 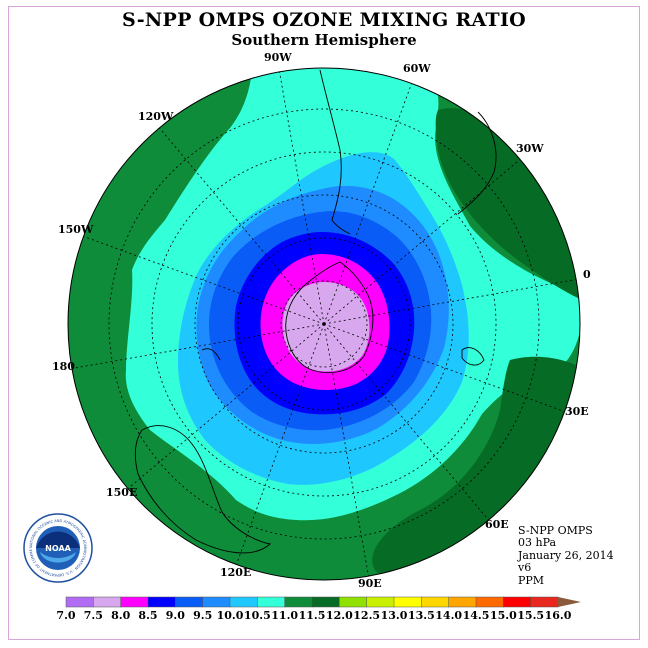 I want to click on map-subtitle: Southern Hemisphere, so click(x=324, y=40).